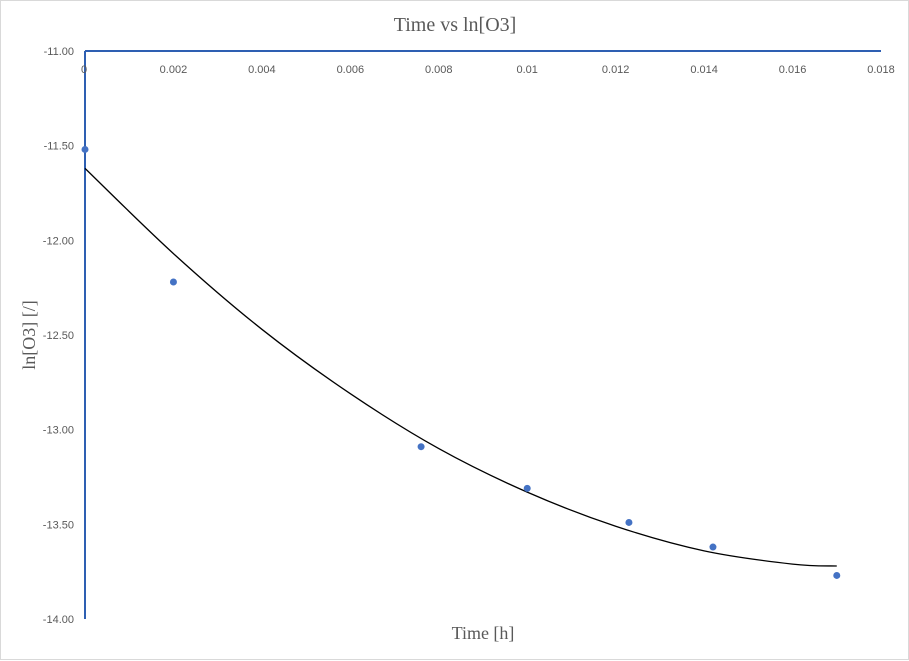 This screenshot has width=909, height=661. Describe the element at coordinates (704, 70) in the screenshot. I see `x-tick-label: 0.014` at that location.